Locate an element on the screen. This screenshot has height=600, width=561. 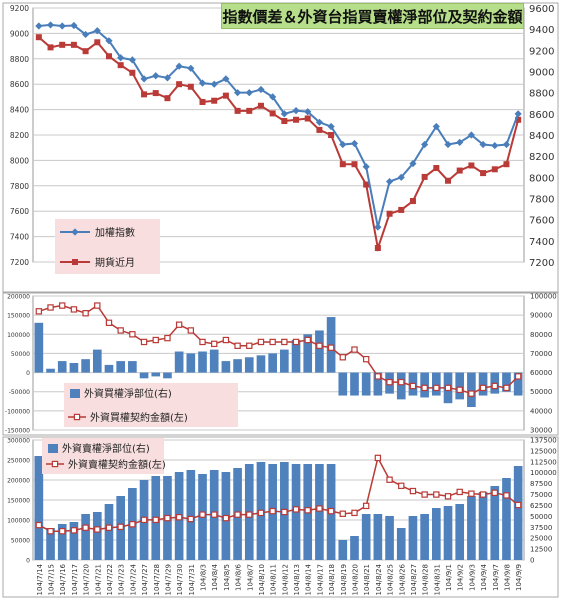
y-tick-label-left: 8800 is located at coordinates (19, 59).